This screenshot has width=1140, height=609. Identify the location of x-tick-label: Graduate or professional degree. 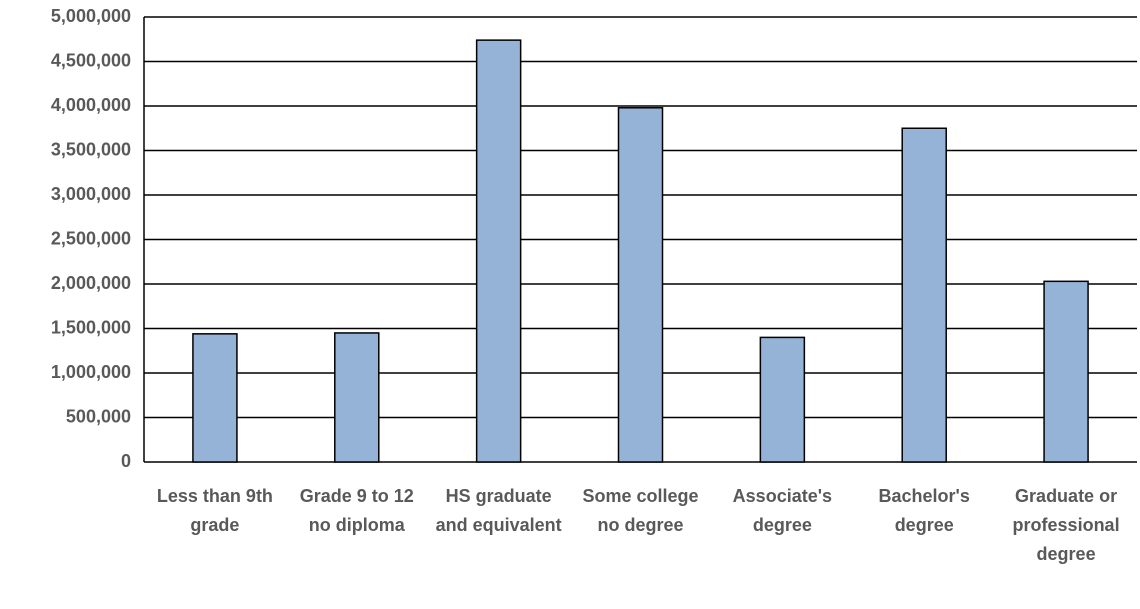
(1066, 525).